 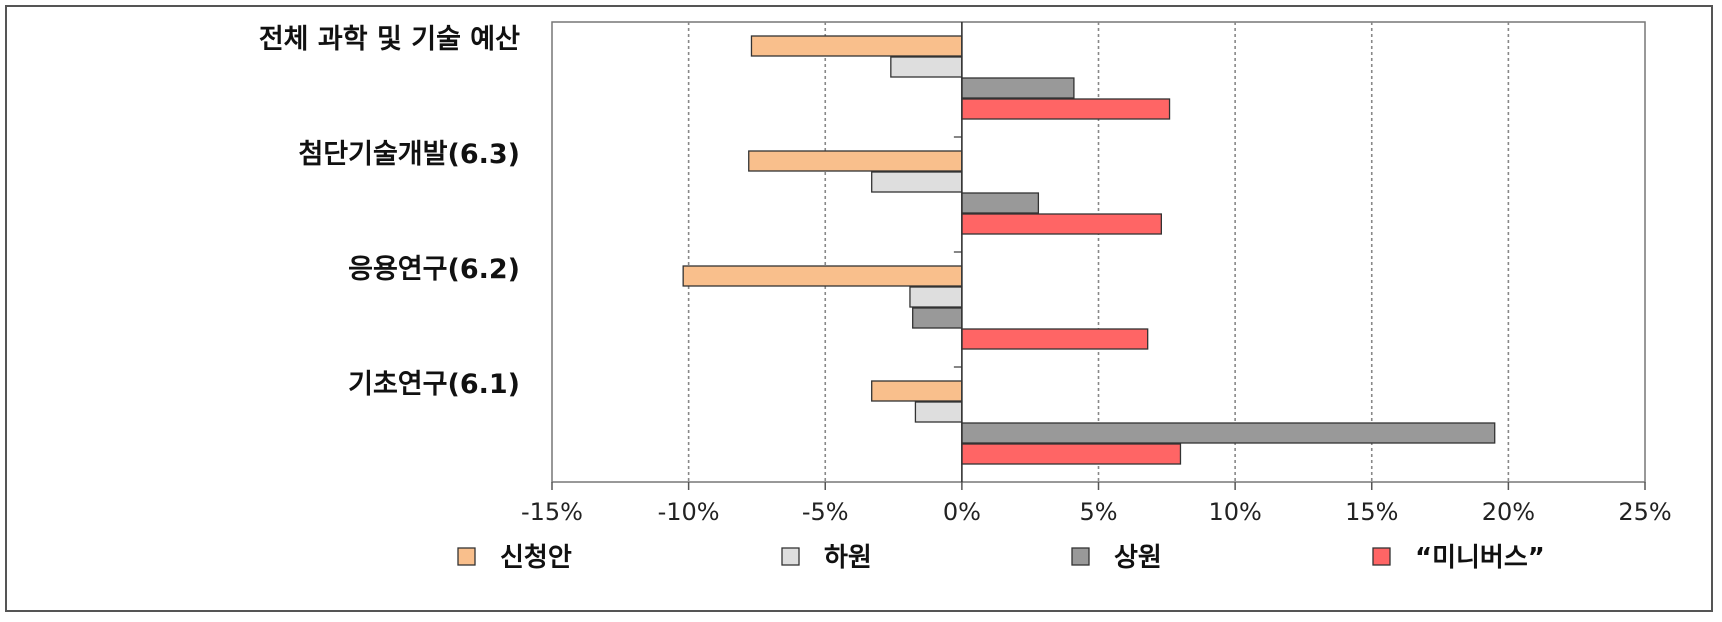 What do you see at coordinates (825, 512) in the screenshot?
I see `x-tick-label: -5%` at bounding box center [825, 512].